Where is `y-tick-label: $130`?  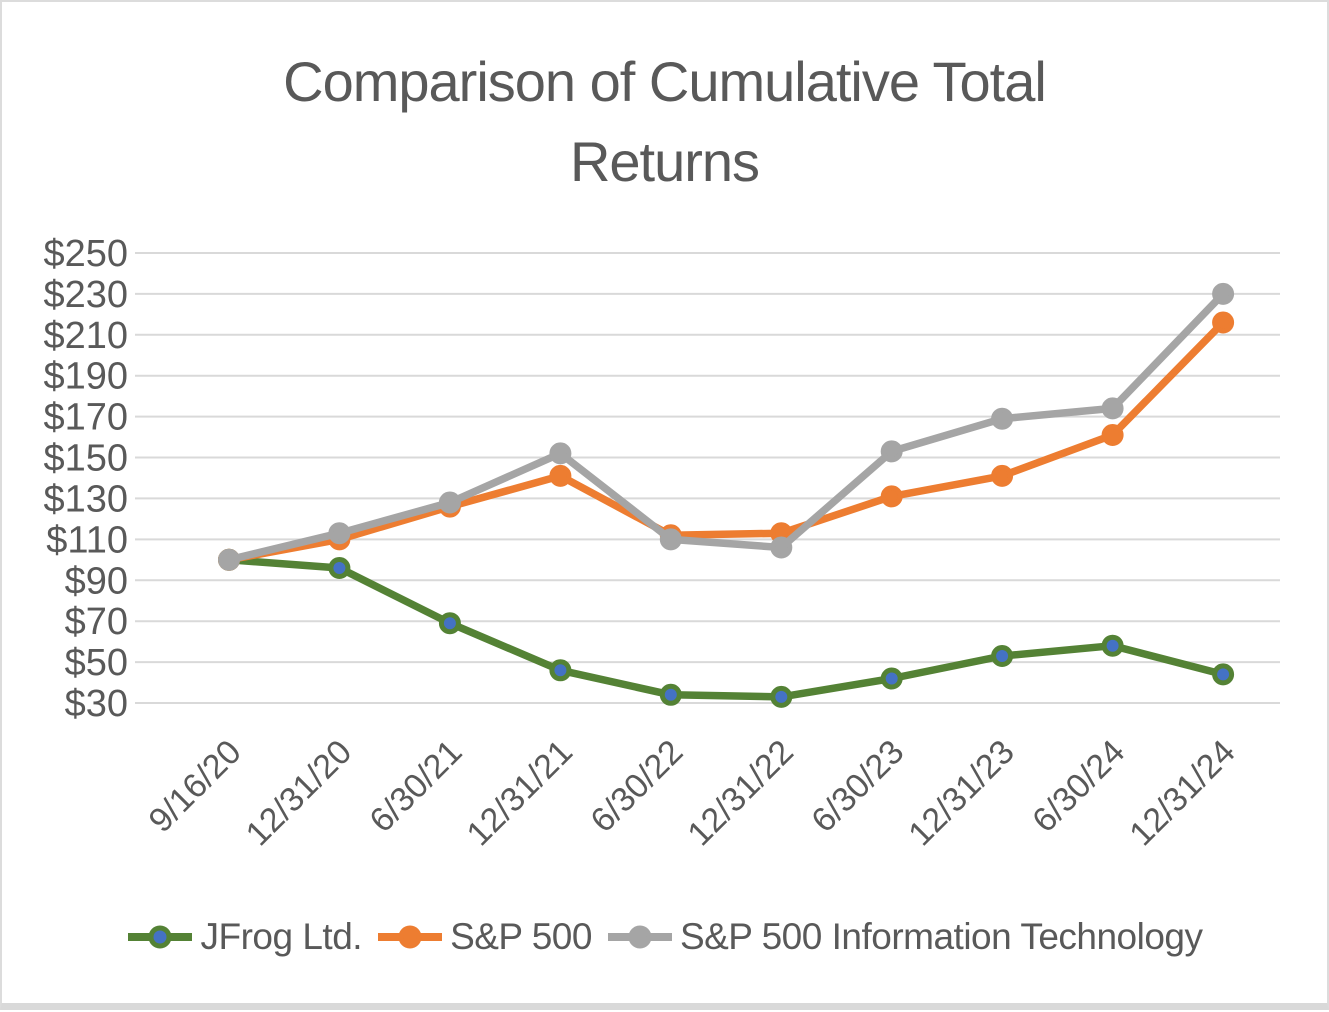
y-tick-label: $130 is located at coordinates (85, 499).